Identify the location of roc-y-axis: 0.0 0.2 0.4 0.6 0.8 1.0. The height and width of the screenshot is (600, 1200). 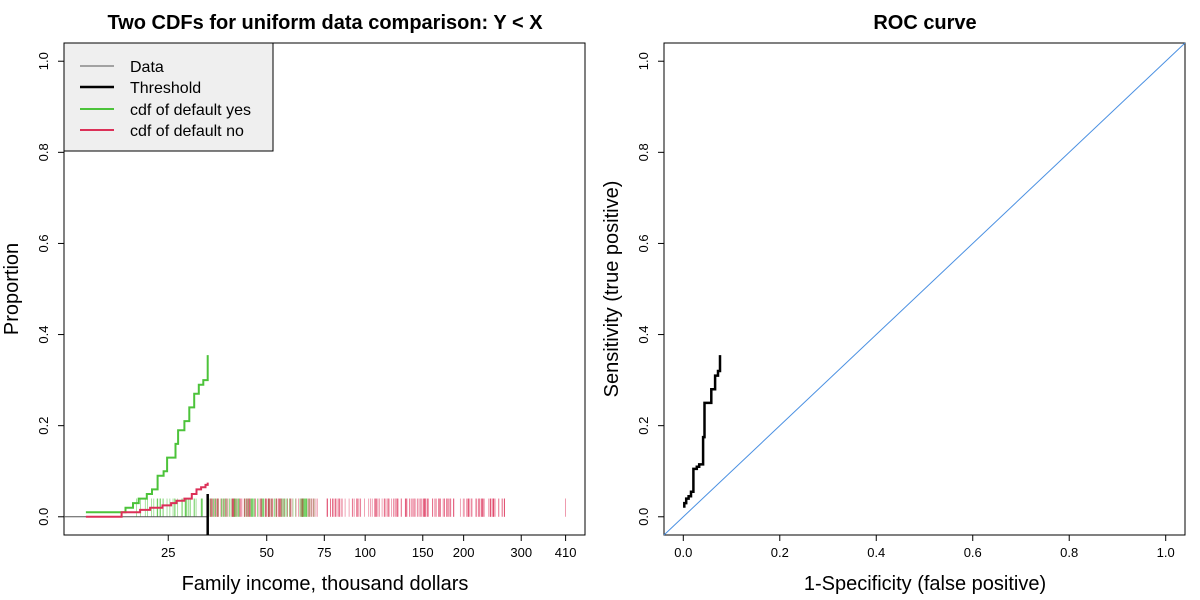
(650, 289).